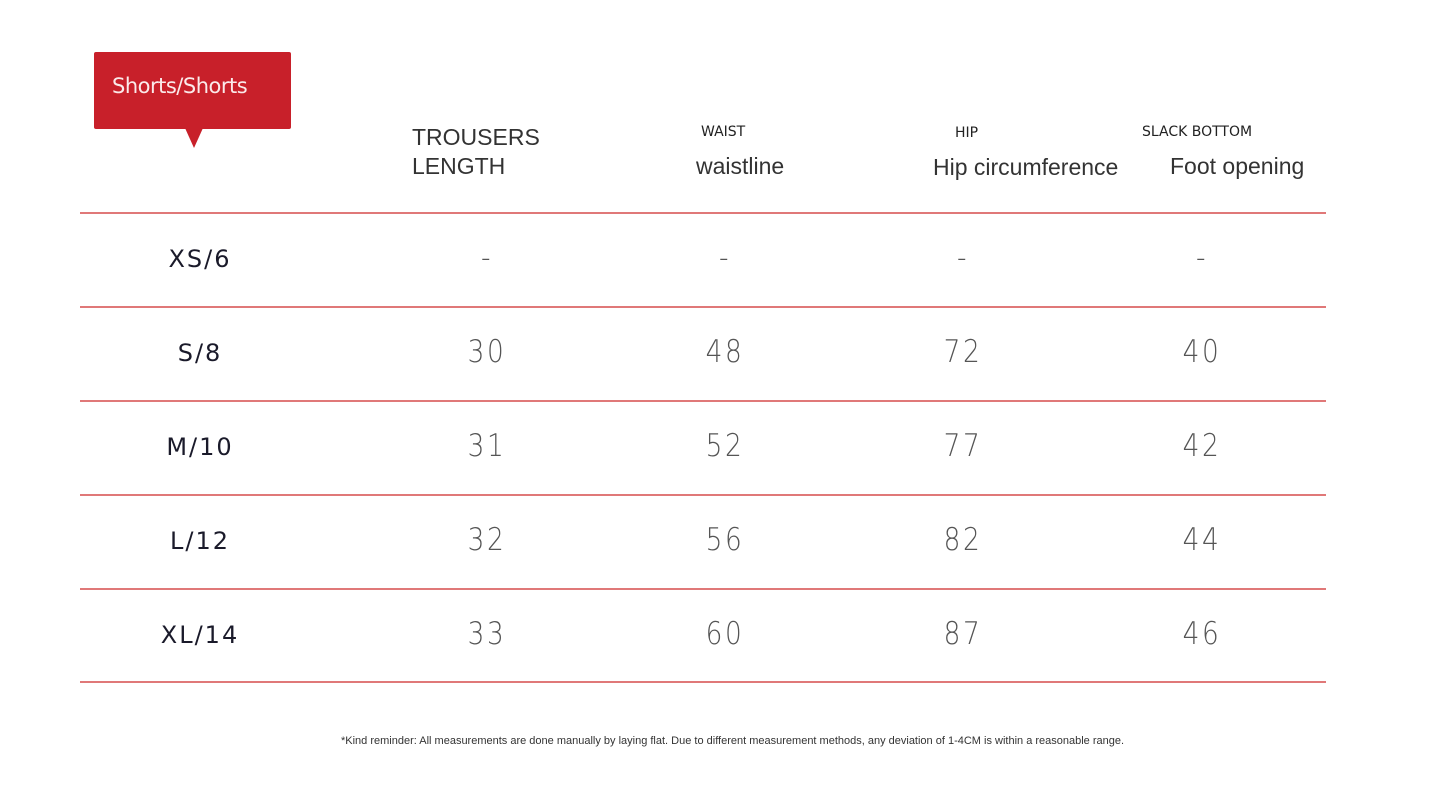  I want to click on measurement-value: 44, so click(1202, 540).